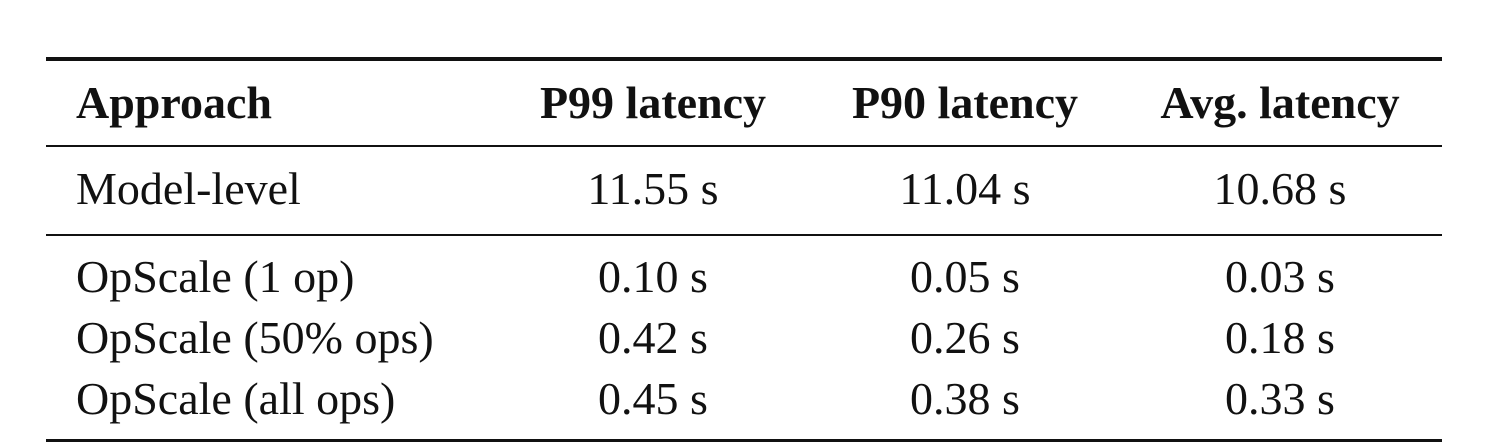  I want to click on row-p90-cell: 0.26 s, so click(965, 337).